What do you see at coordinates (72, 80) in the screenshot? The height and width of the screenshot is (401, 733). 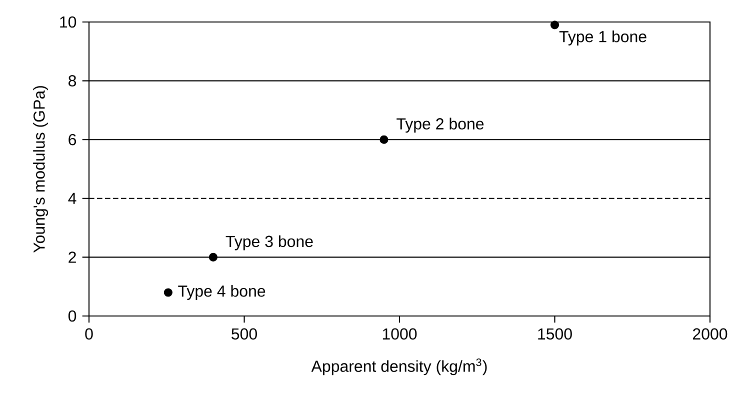 I see `y-tick-label: 8` at bounding box center [72, 80].